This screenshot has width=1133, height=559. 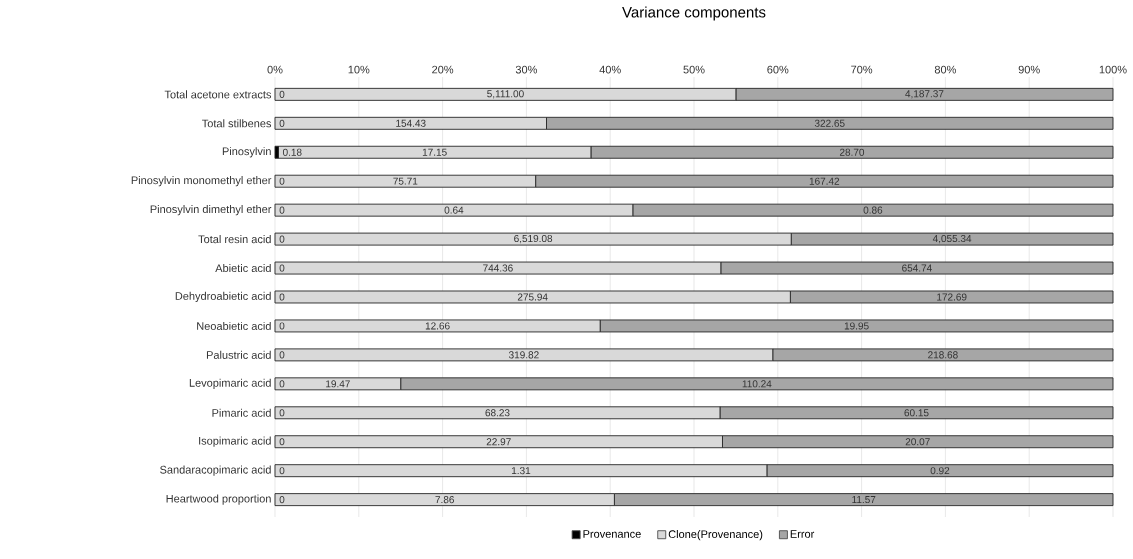 I want to click on annotation: 218.68, so click(x=943, y=355).